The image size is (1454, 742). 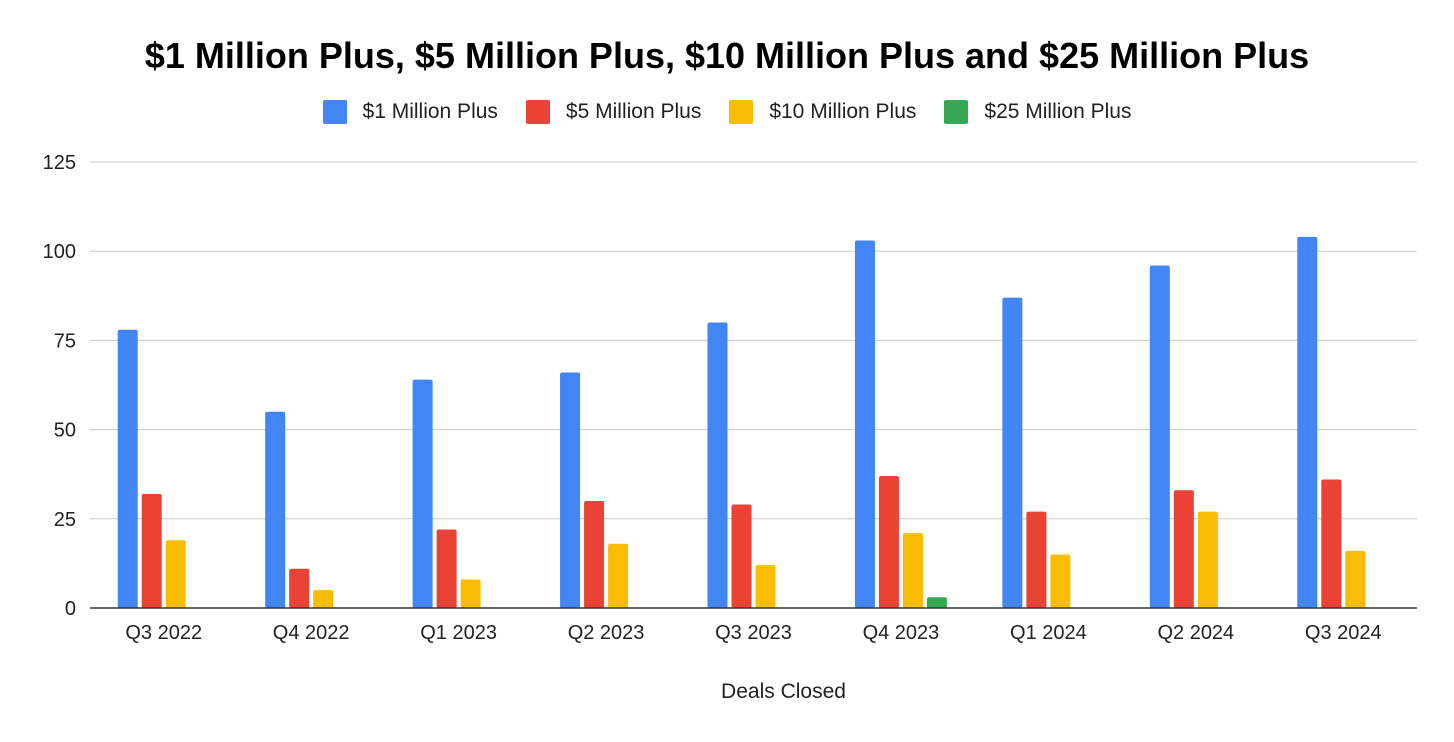 What do you see at coordinates (606, 633) in the screenshot?
I see `x-tick-label: Q2 2023` at bounding box center [606, 633].